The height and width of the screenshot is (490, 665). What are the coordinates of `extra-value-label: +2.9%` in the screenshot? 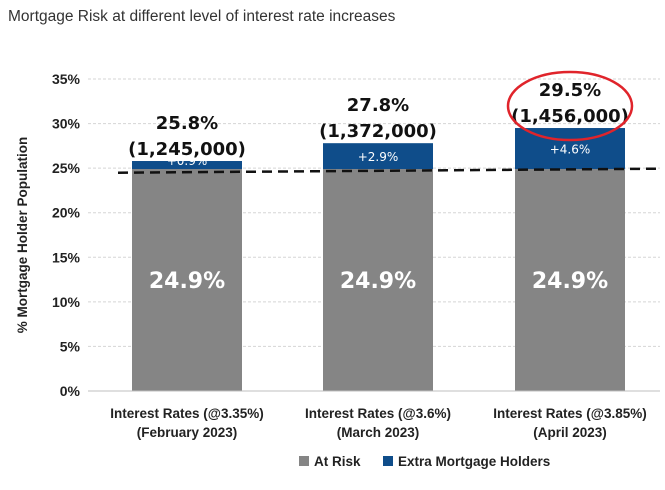 It's located at (378, 157).